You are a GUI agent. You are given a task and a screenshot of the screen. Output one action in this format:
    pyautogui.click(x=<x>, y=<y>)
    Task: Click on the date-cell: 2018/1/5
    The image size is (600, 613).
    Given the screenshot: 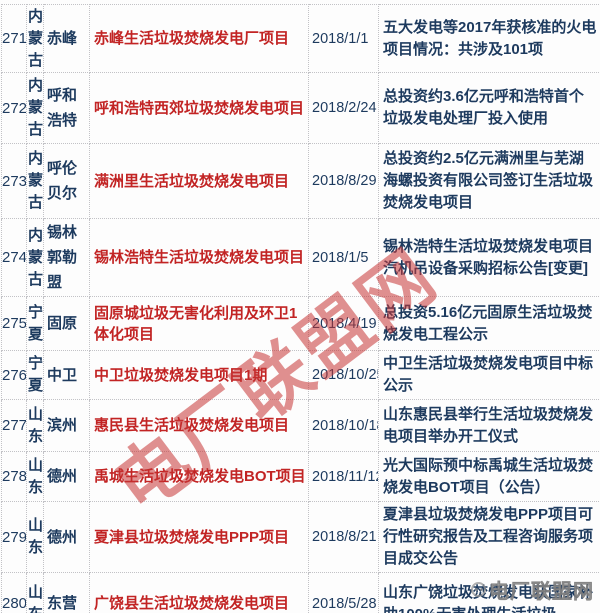 What is the action you would take?
    pyautogui.click(x=343, y=257)
    